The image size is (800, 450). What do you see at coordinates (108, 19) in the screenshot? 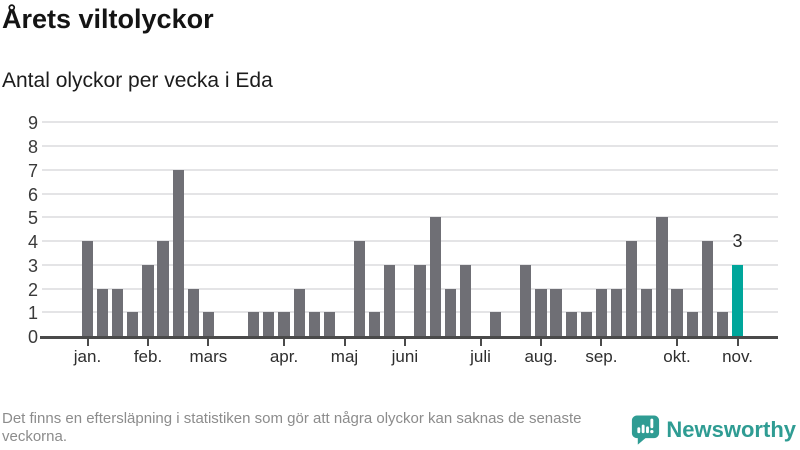
I see `page-title: Årets viltolyckor` at bounding box center [108, 19].